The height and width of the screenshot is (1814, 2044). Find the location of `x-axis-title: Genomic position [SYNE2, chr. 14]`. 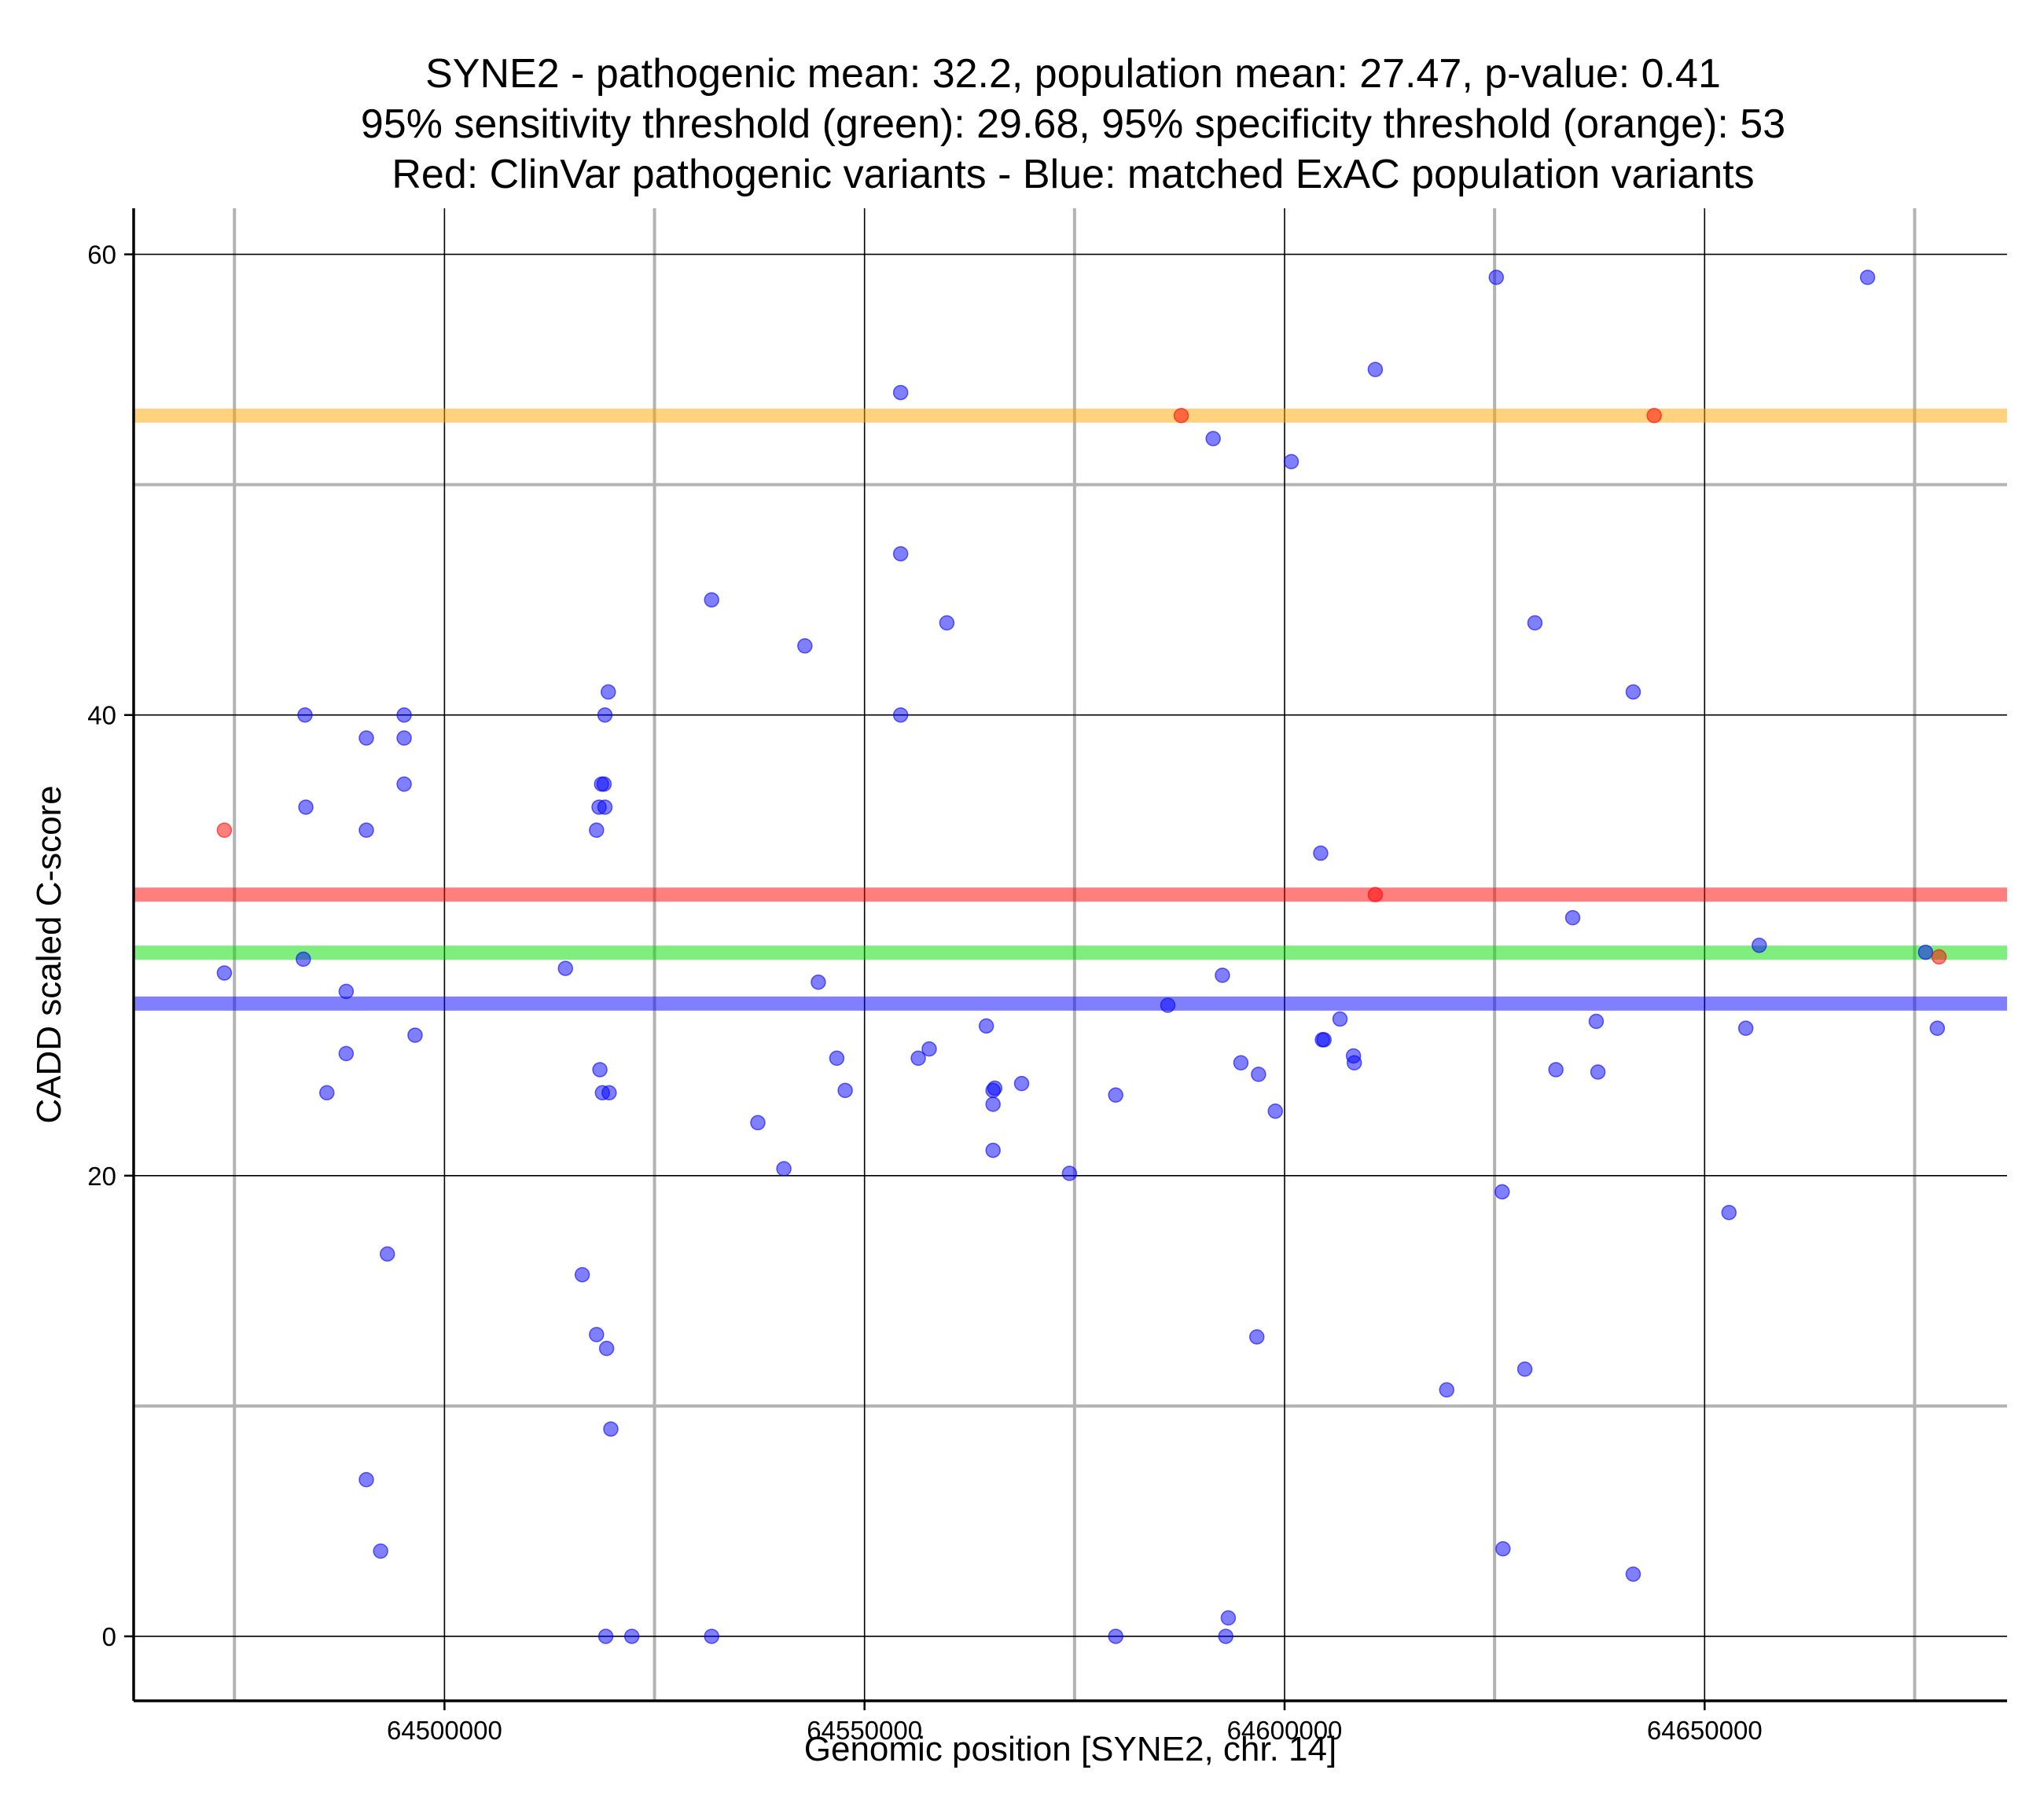

x-axis-title: Genomic position [SYNE2, chr. 14] is located at coordinates (1070, 1749).